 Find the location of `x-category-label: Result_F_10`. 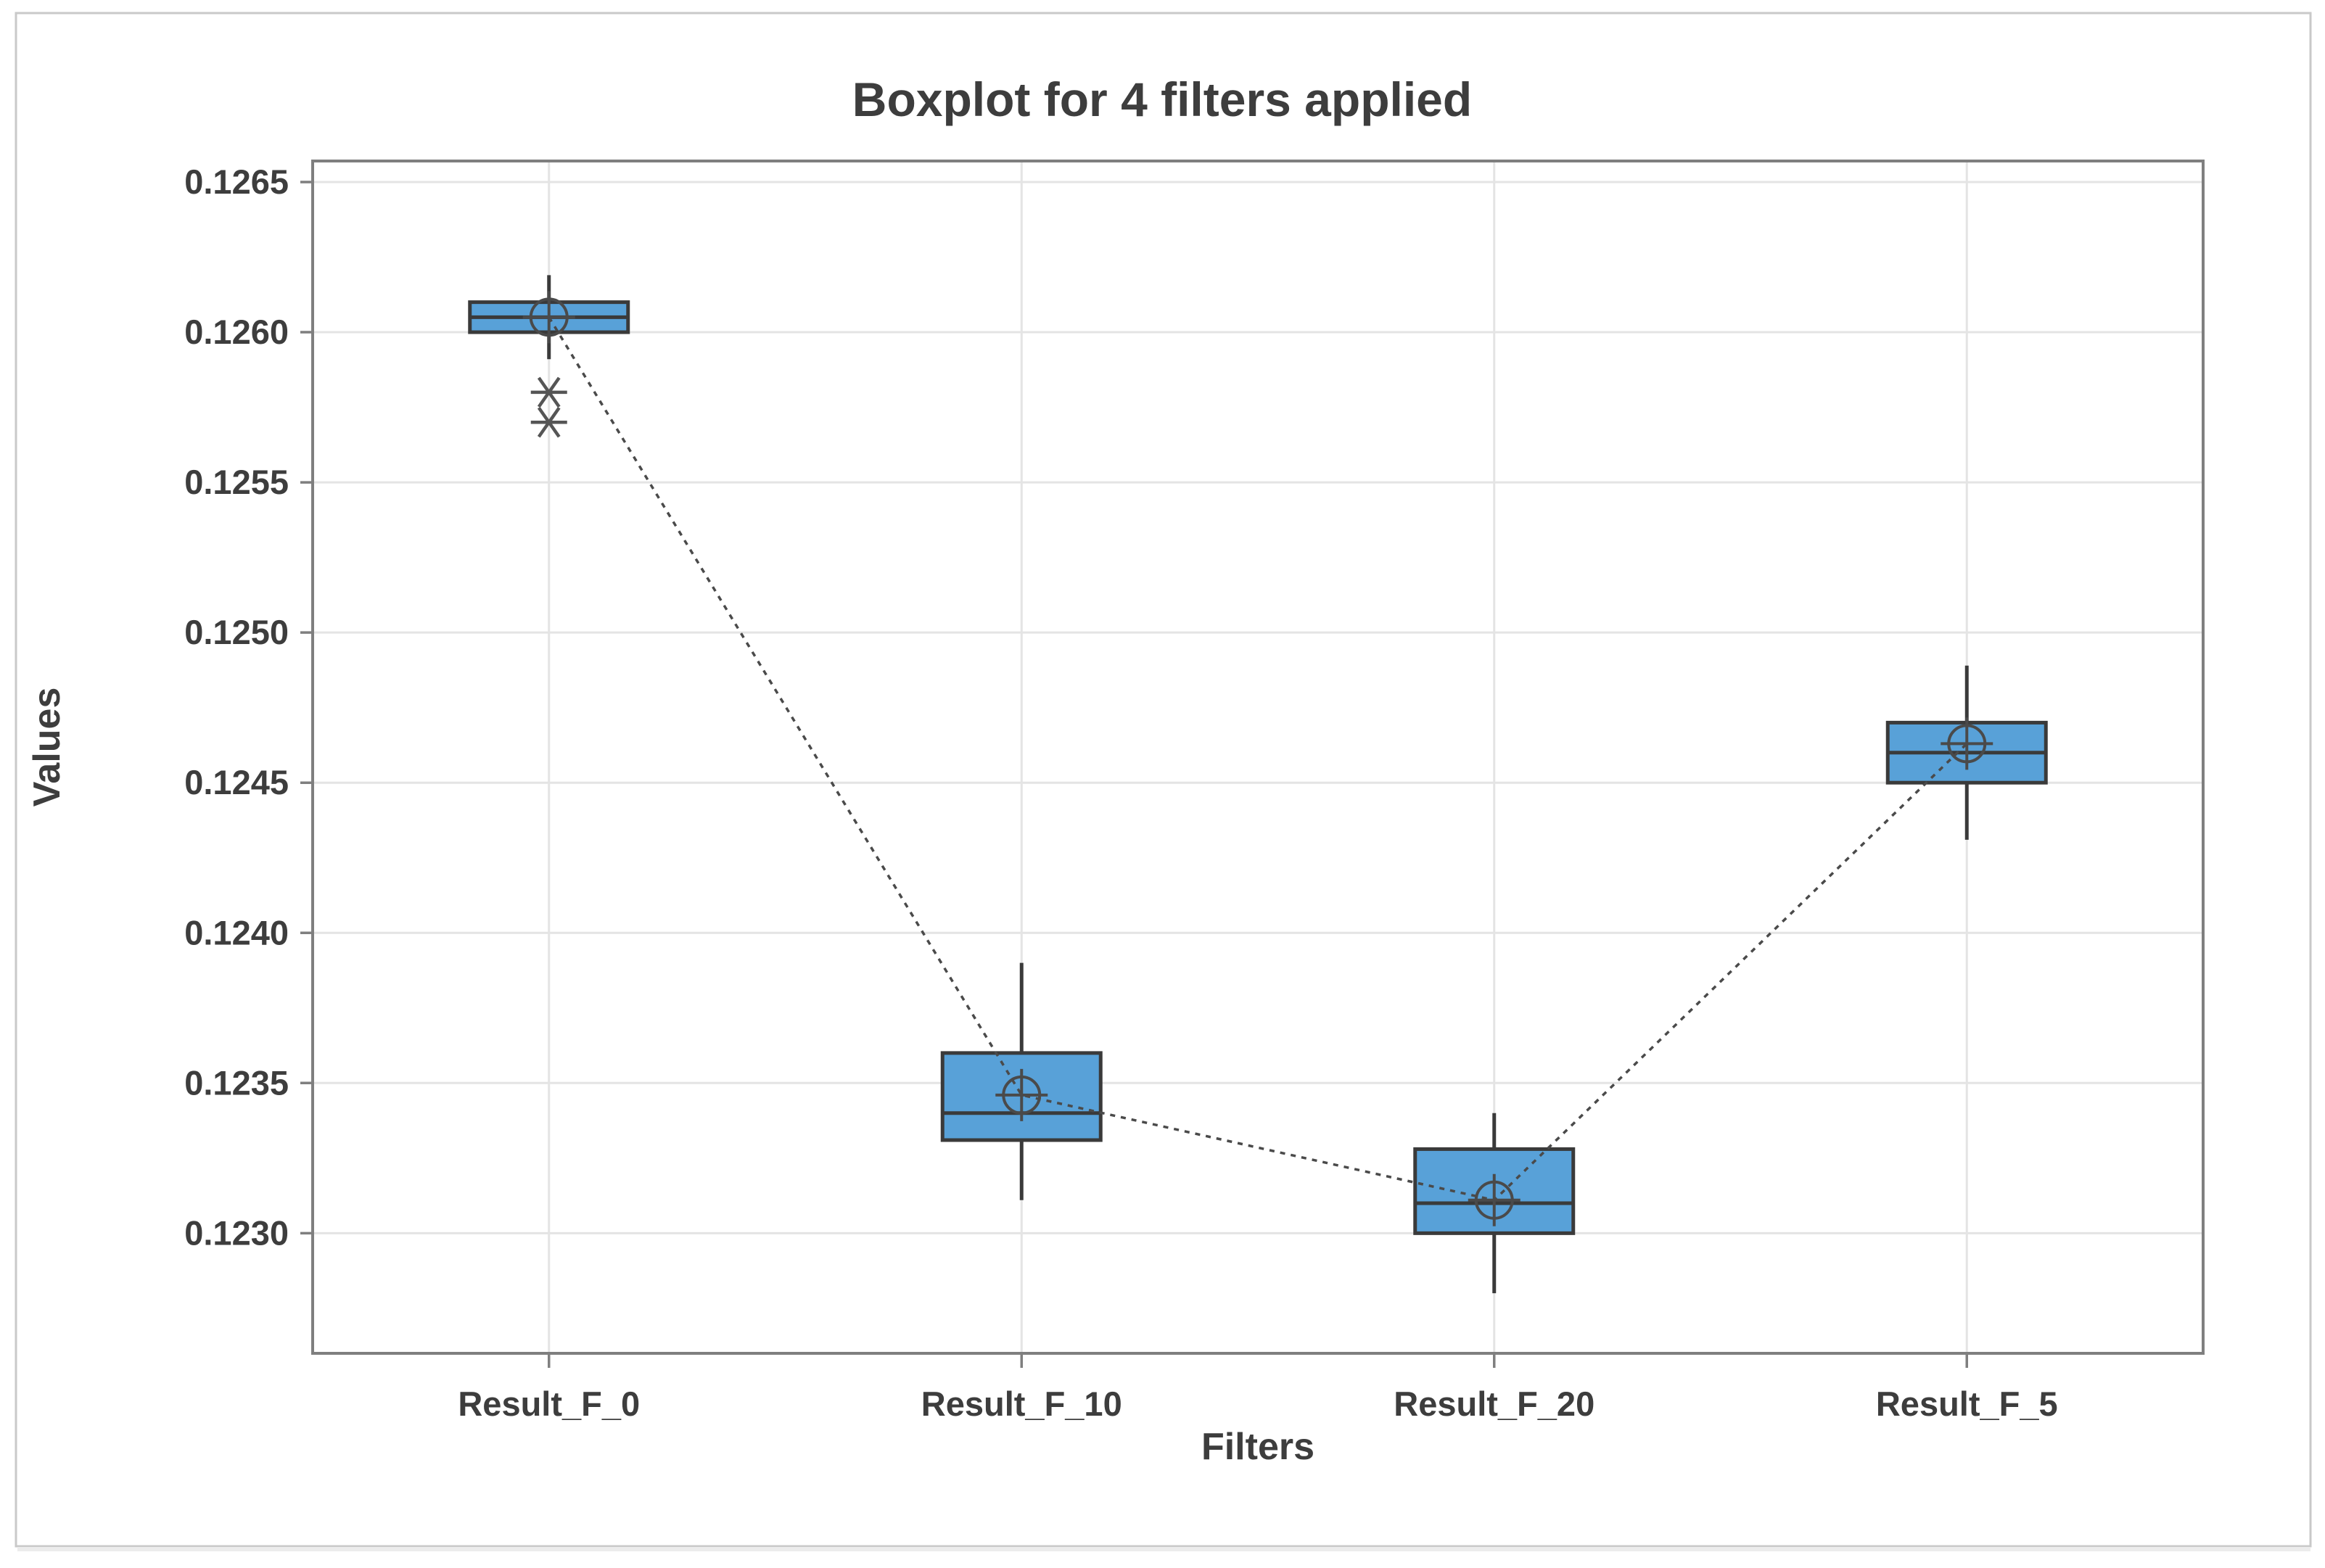

x-category-label: Result_F_10 is located at coordinates (1021, 1404).